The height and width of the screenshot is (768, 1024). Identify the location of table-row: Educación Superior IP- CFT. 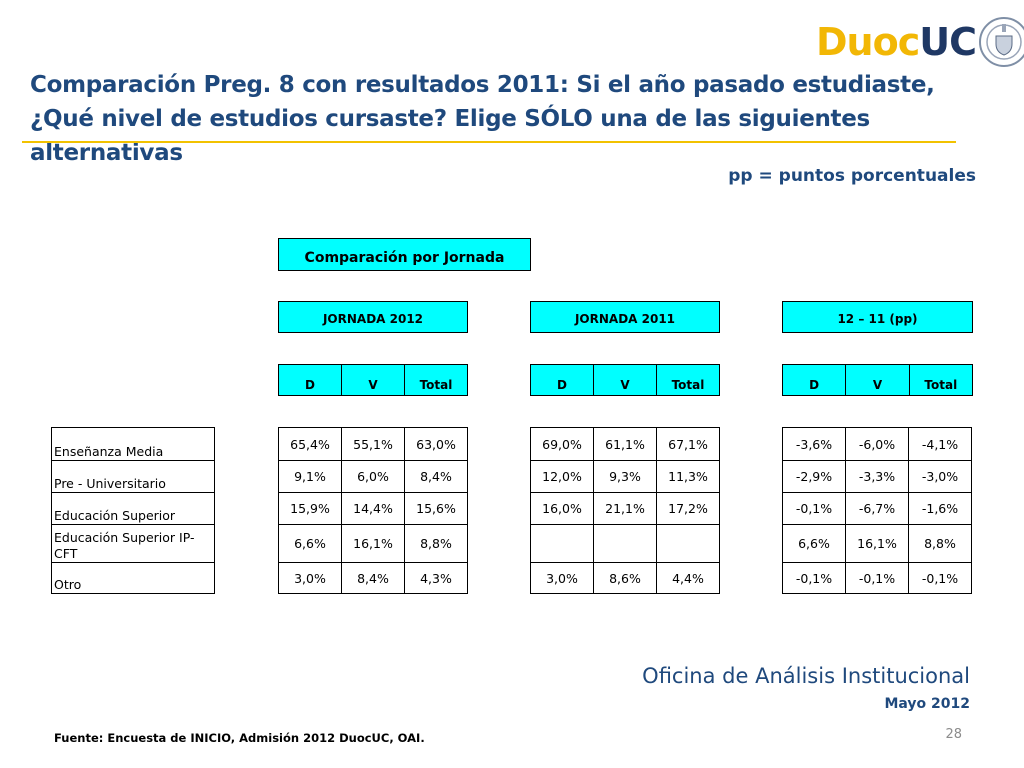
(133, 543).